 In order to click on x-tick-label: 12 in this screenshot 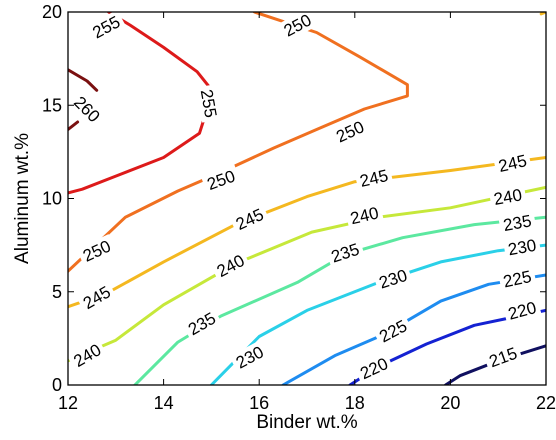, I will do `click(68, 403)`.